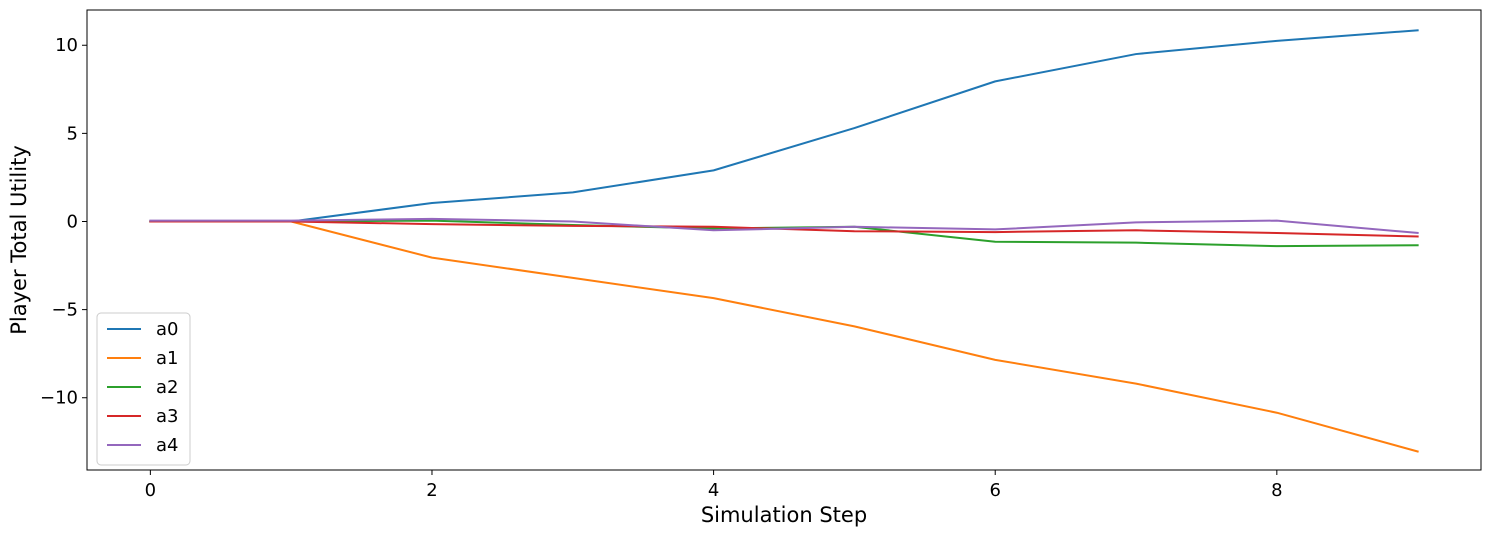 The image size is (1491, 536). I want to click on series-line-a4, so click(784, 226).